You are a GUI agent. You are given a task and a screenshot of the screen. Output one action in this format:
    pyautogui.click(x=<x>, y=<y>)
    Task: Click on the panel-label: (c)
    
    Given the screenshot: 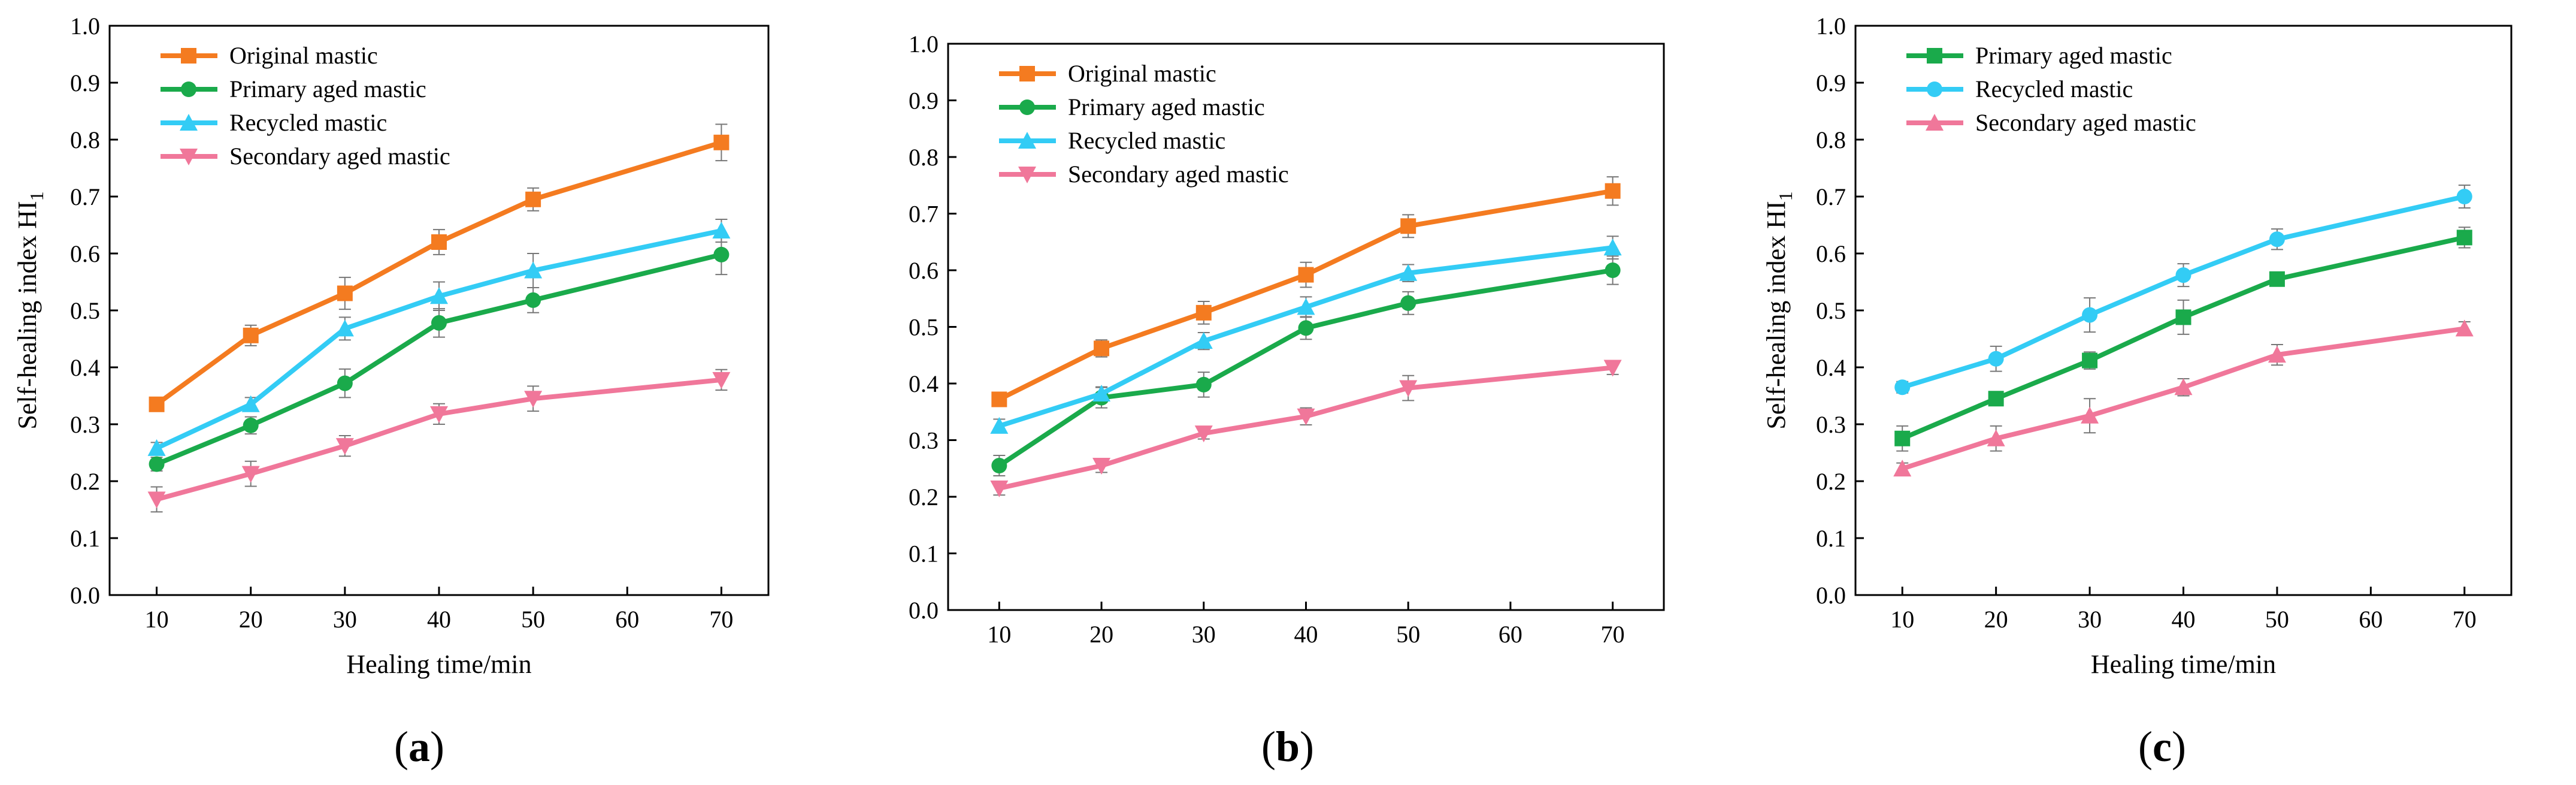 What is the action you would take?
    pyautogui.click(x=2162, y=747)
    